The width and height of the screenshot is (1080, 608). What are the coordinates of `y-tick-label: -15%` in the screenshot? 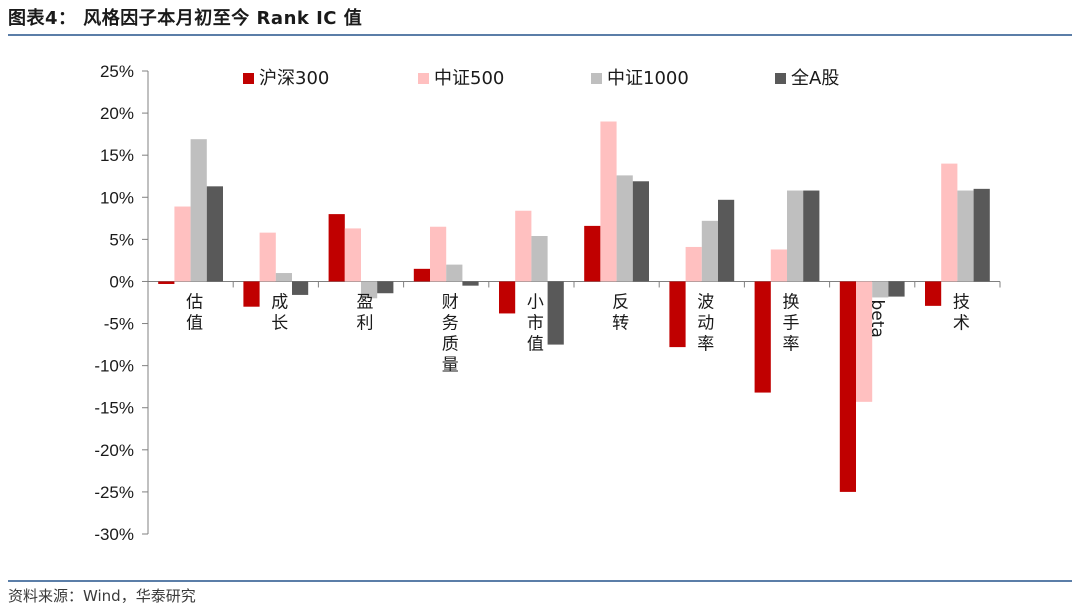 It's located at (114, 408).